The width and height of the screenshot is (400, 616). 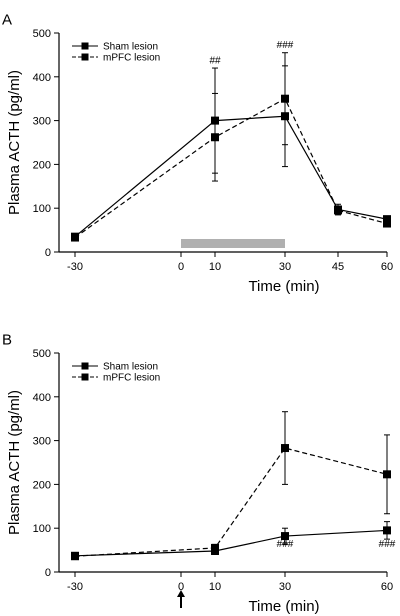 What do you see at coordinates (215, 61) in the screenshot?
I see `significance-label: ##` at bounding box center [215, 61].